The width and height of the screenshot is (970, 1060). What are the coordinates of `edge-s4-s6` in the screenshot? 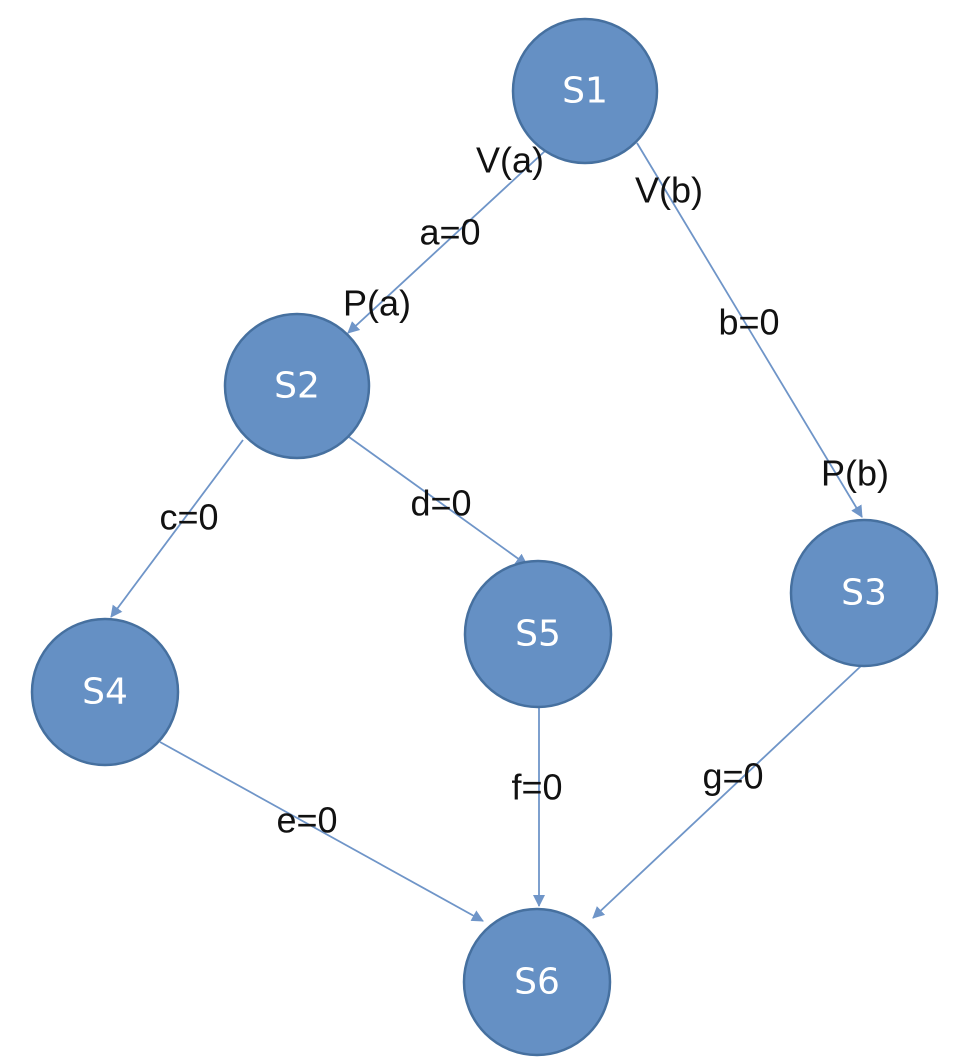 It's located at (321, 831).